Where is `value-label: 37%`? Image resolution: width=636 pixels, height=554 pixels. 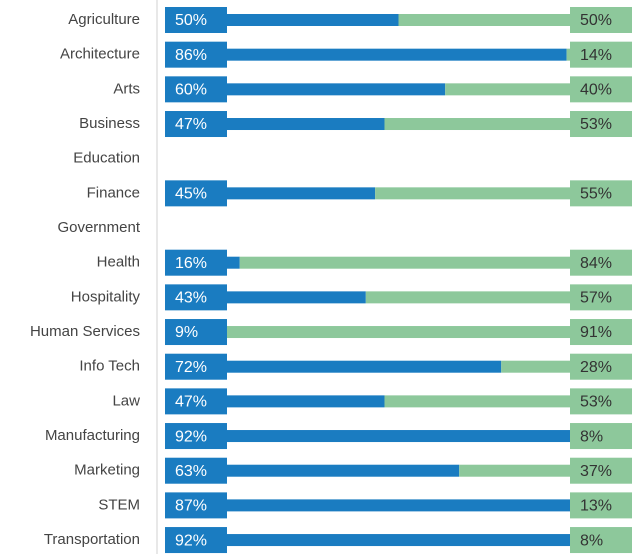 value-label: 37% is located at coordinates (596, 471).